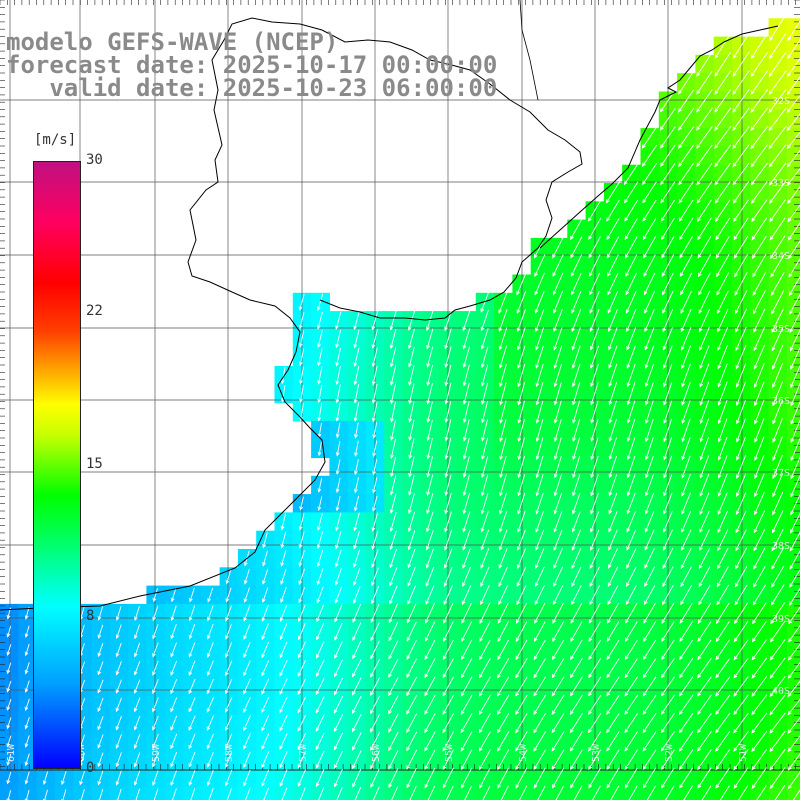 The height and width of the screenshot is (800, 800). I want to click on latitude-label: 36S, so click(781, 401).